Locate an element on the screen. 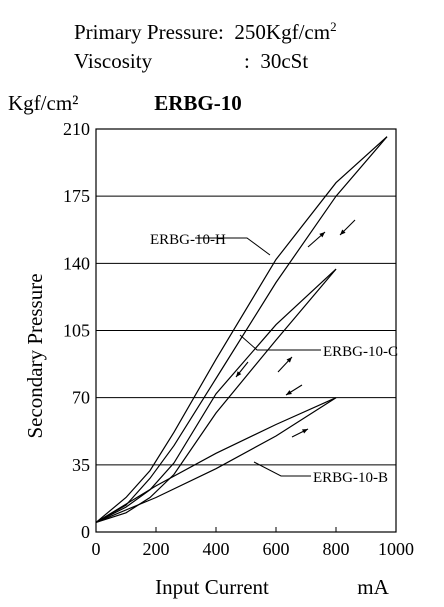 The image size is (444, 607). callout-leader-erbg-10-h is located at coordinates (233, 246).